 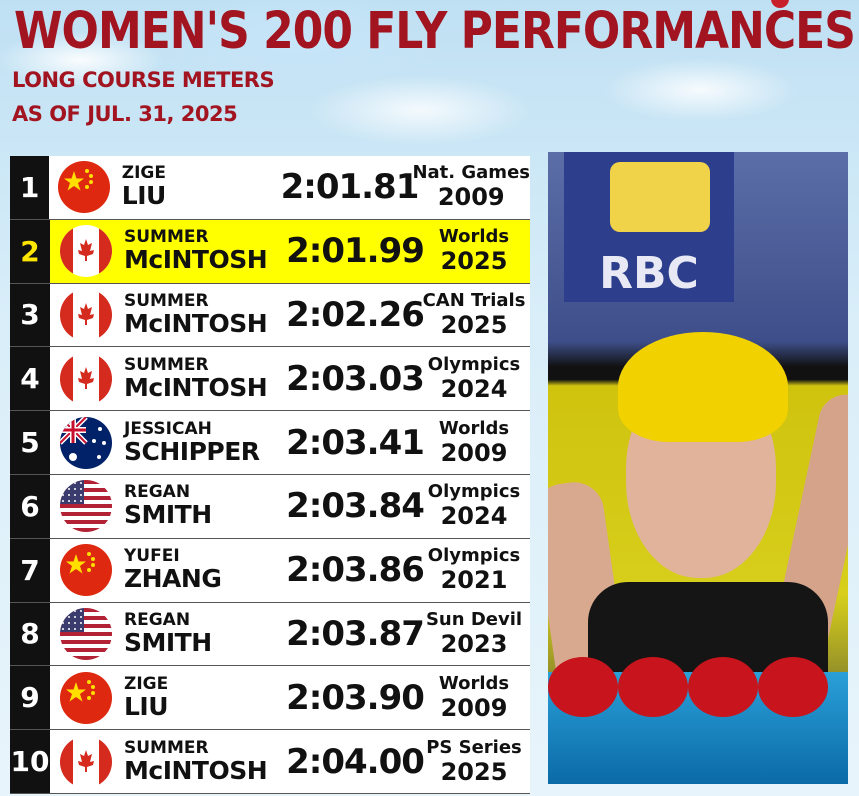 I want to click on swimmer-name: YUFEI ZHANG, so click(x=207, y=570).